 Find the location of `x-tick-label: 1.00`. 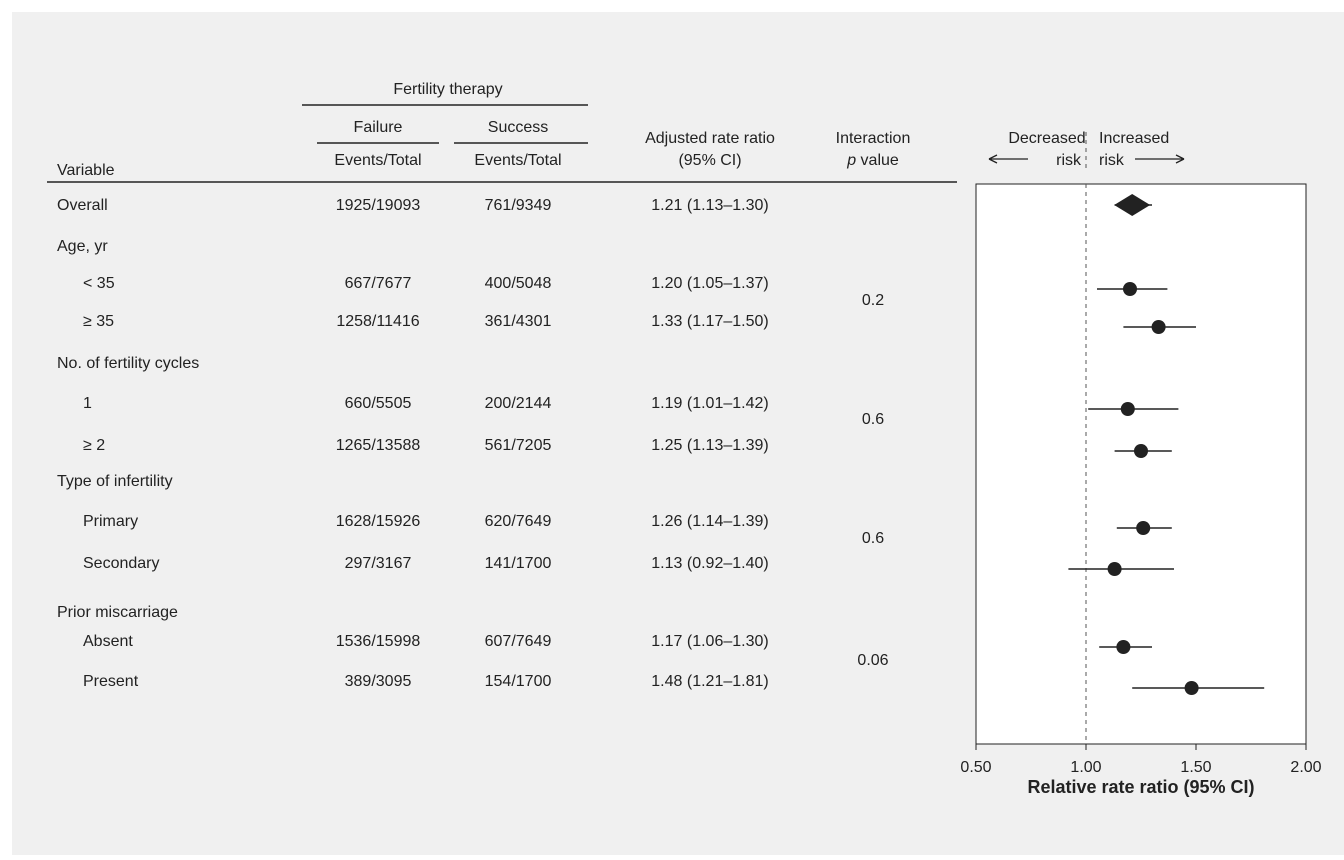

x-tick-label: 1.00 is located at coordinates (1085, 767).